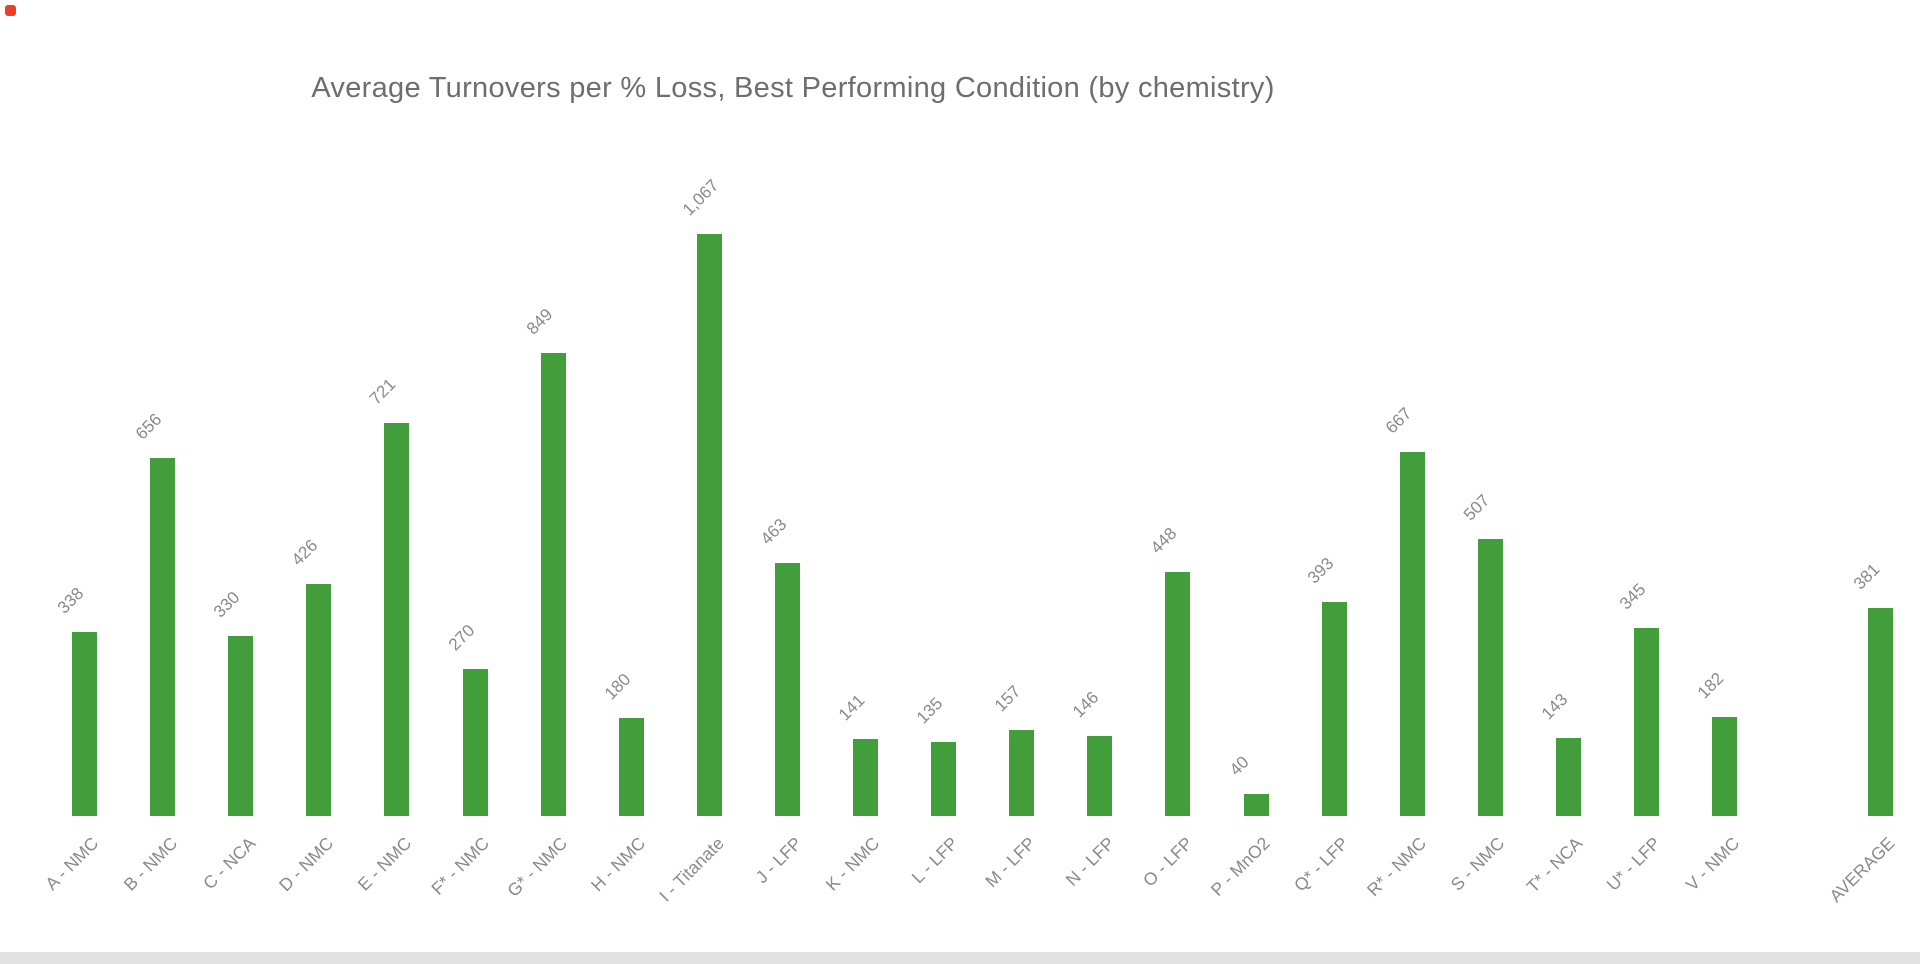 Image resolution: width=1920 pixels, height=964 pixels. What do you see at coordinates (70, 600) in the screenshot?
I see `bar-value-label: 338` at bounding box center [70, 600].